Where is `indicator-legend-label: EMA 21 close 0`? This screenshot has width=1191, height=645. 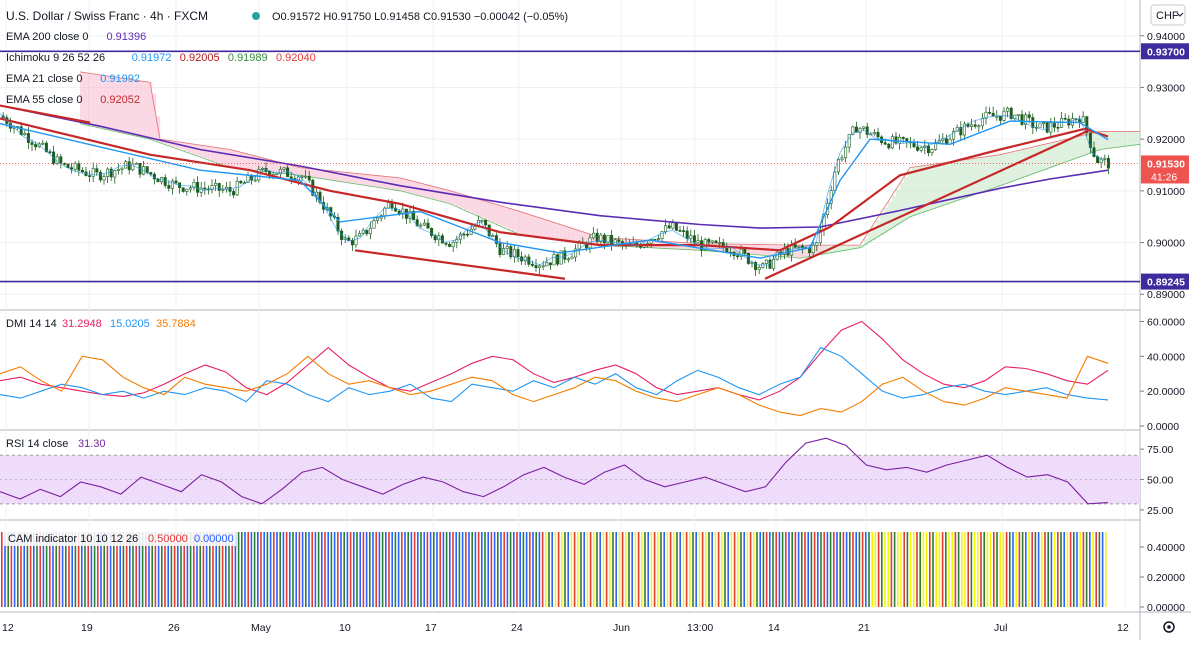 indicator-legend-label: EMA 21 close 0 is located at coordinates (44, 79).